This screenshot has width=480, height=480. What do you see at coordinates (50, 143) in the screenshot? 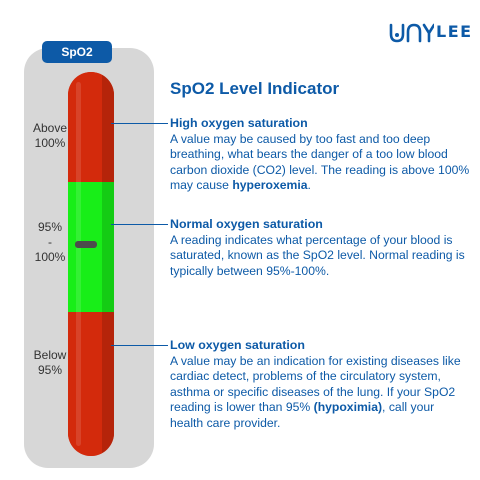
I see `label-above-line2: 100%` at bounding box center [50, 143].